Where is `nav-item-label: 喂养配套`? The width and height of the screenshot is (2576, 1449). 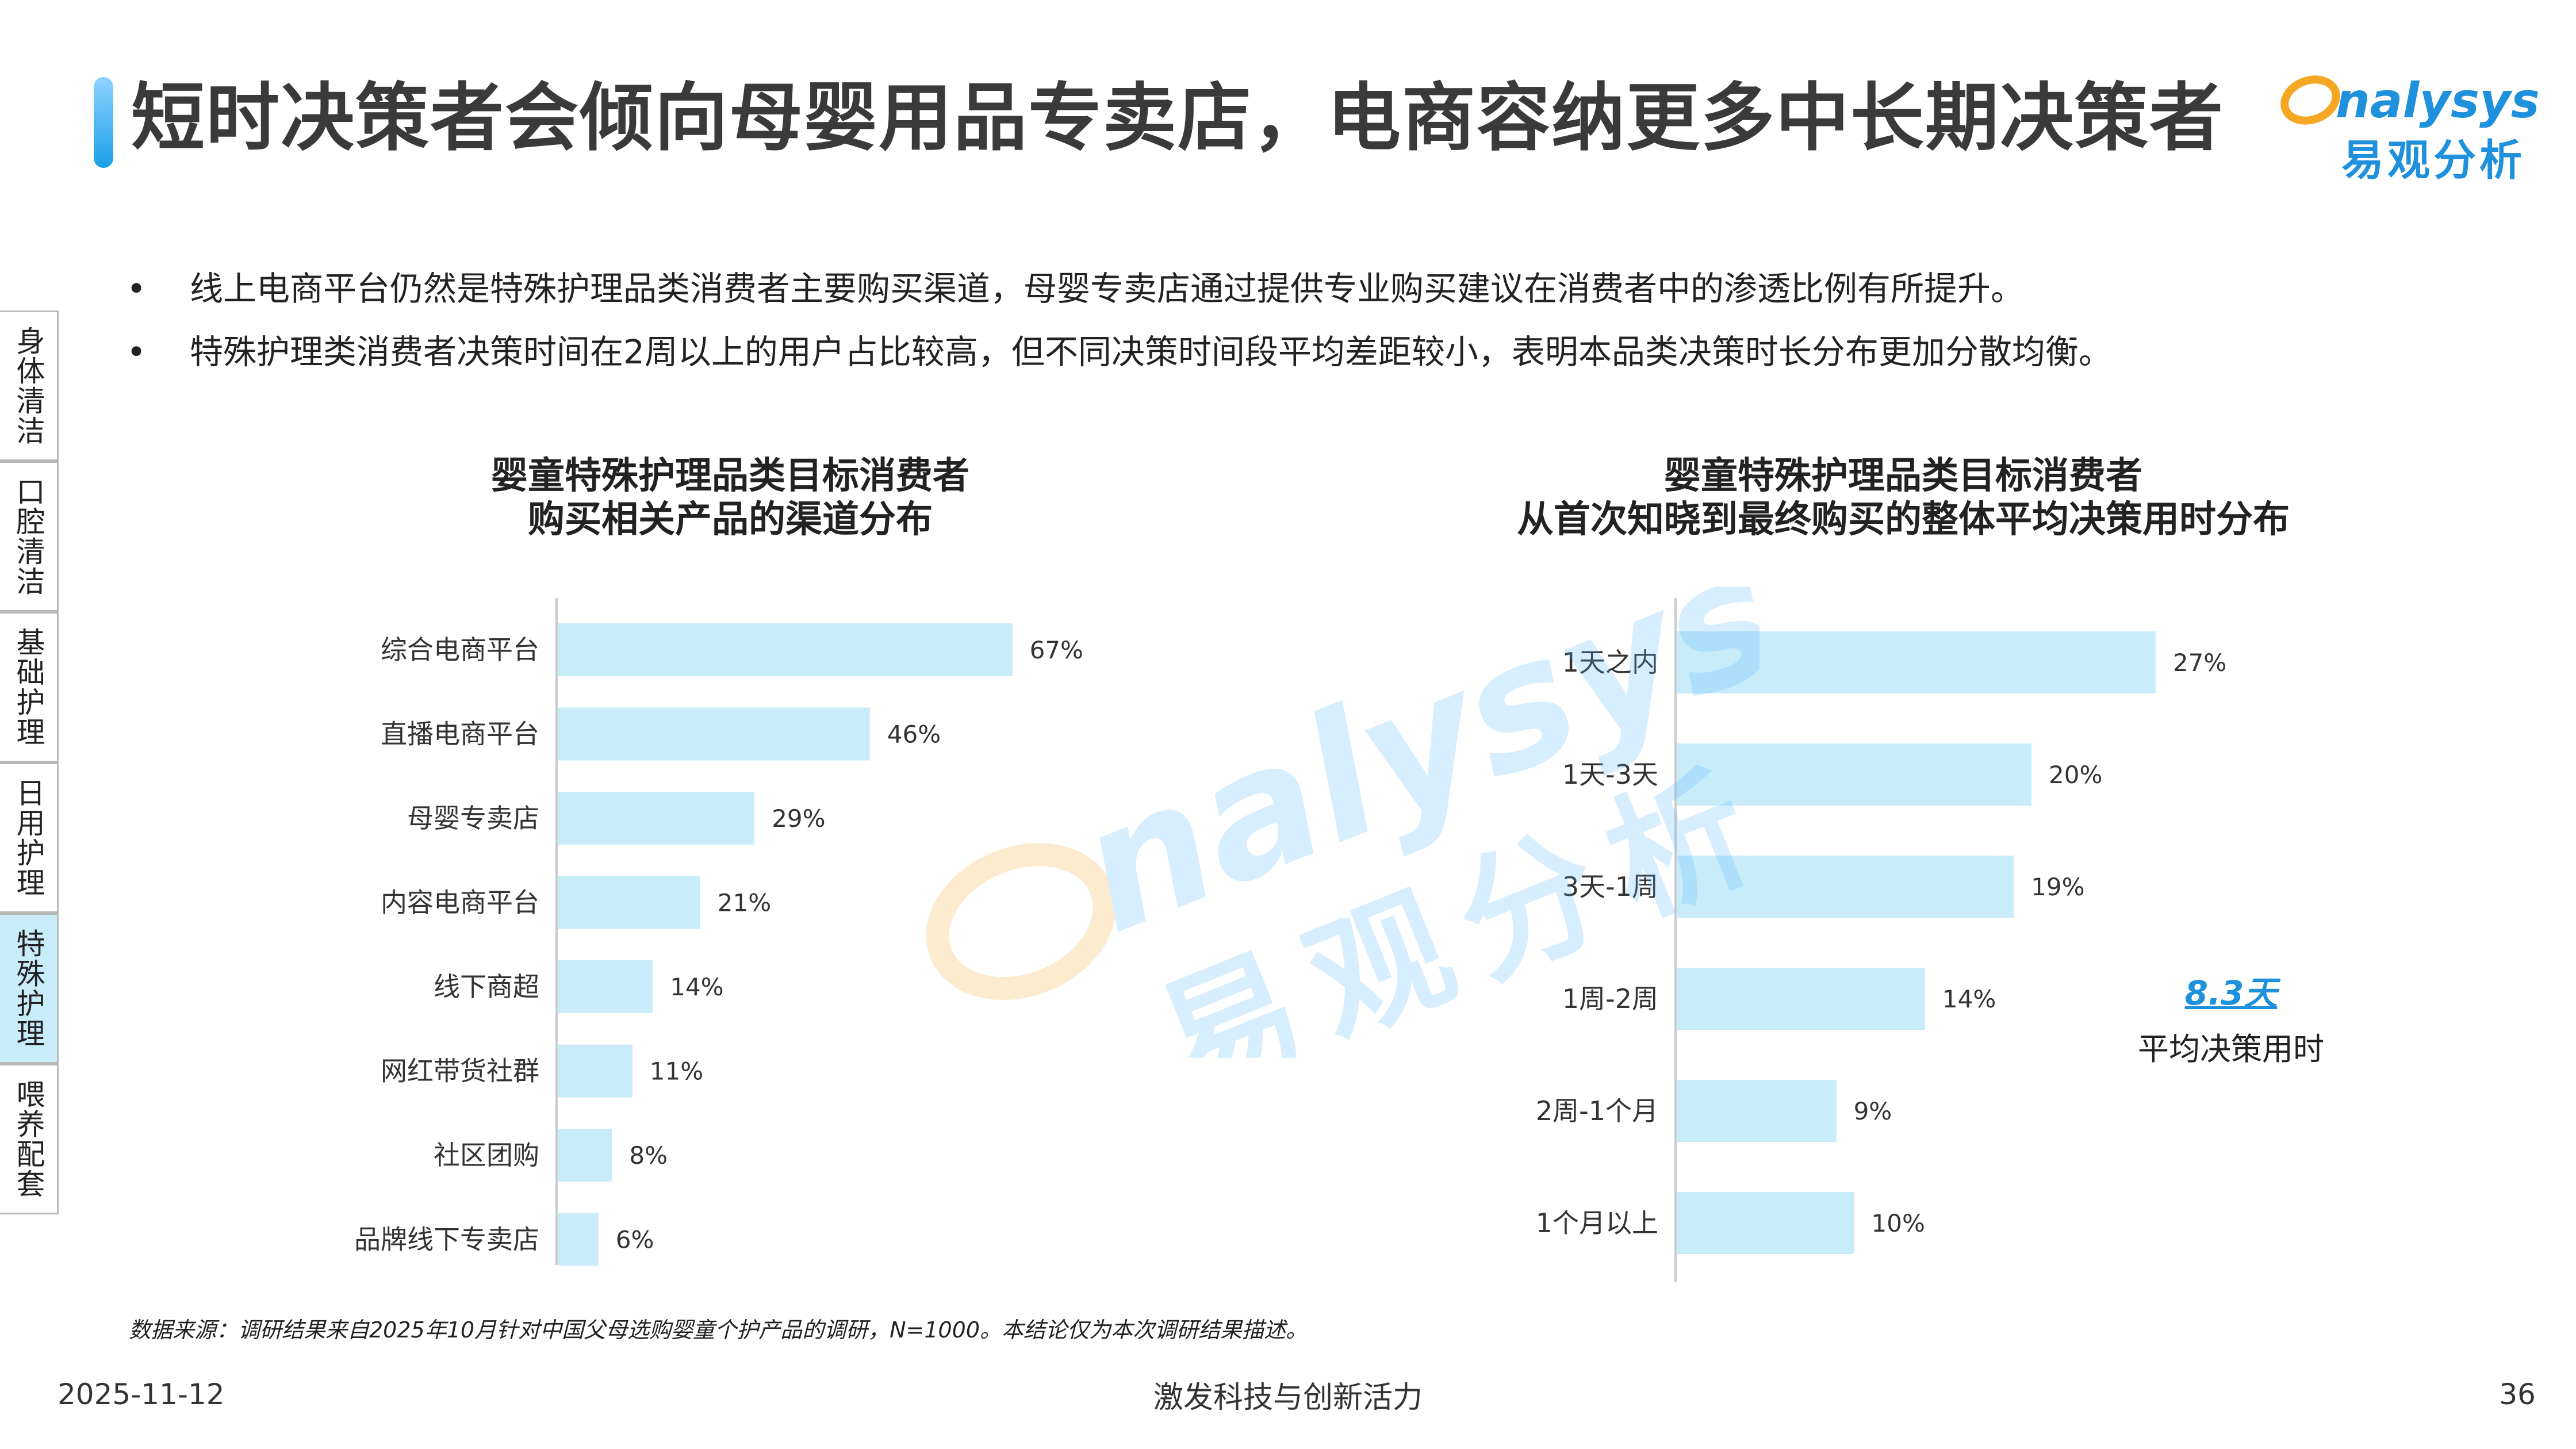 nav-item-label: 喂养配套 is located at coordinates (28, 1139).